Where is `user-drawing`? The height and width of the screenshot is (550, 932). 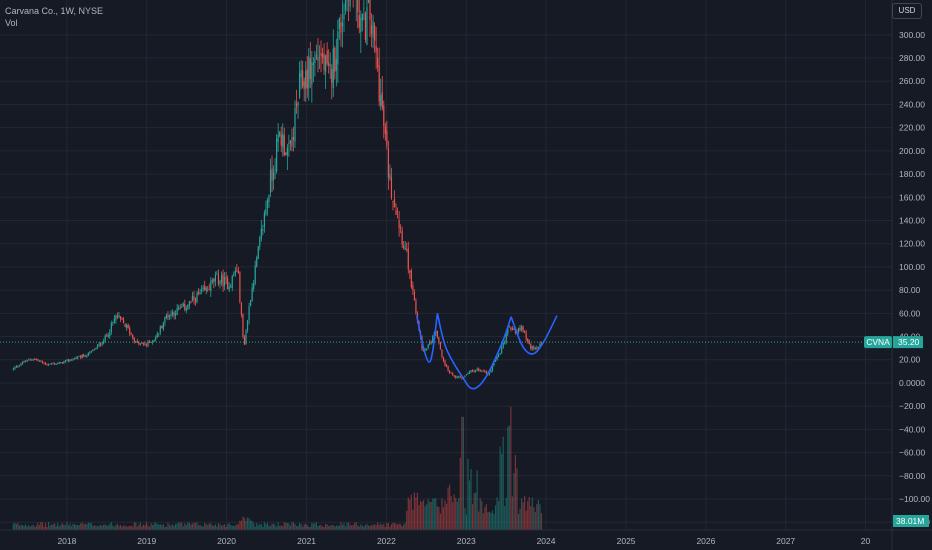
user-drawing is located at coordinates (487, 351).